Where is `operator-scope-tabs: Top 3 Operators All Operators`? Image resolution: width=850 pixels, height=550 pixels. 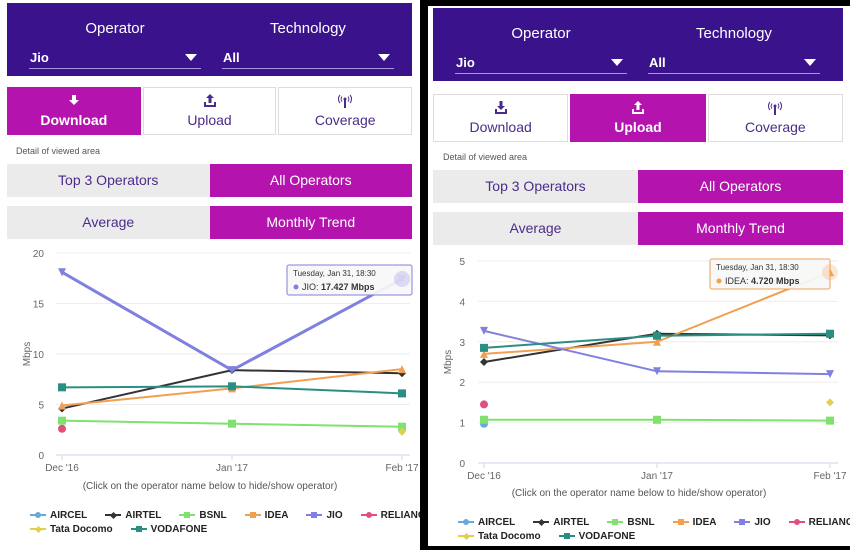
operator-scope-tabs: Top 3 Operators All Operators is located at coordinates (638, 186).